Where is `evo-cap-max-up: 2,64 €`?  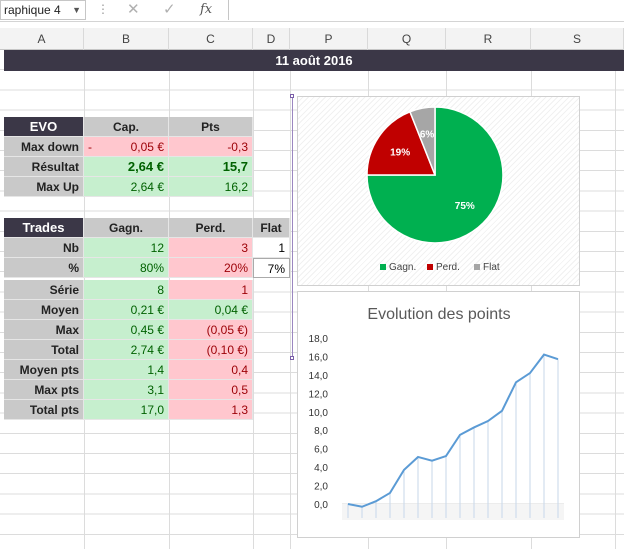
evo-cap-max-up: 2,64 € is located at coordinates (126, 187).